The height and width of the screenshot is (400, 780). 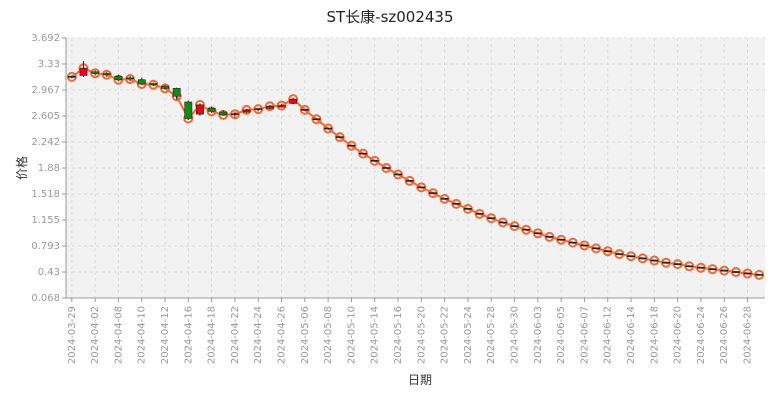 What do you see at coordinates (420, 380) in the screenshot?
I see `x-axis-title: 日期` at bounding box center [420, 380].